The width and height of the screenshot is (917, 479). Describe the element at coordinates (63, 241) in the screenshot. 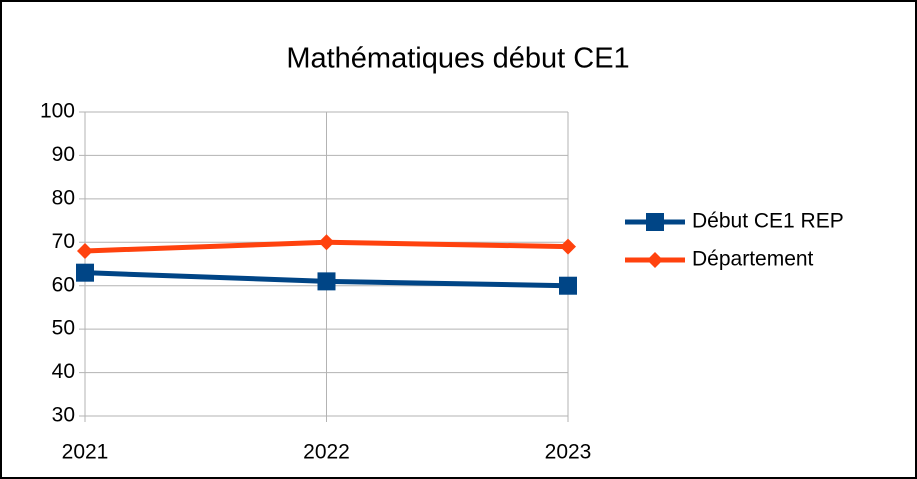

I see `y-tick-label: 70` at that location.